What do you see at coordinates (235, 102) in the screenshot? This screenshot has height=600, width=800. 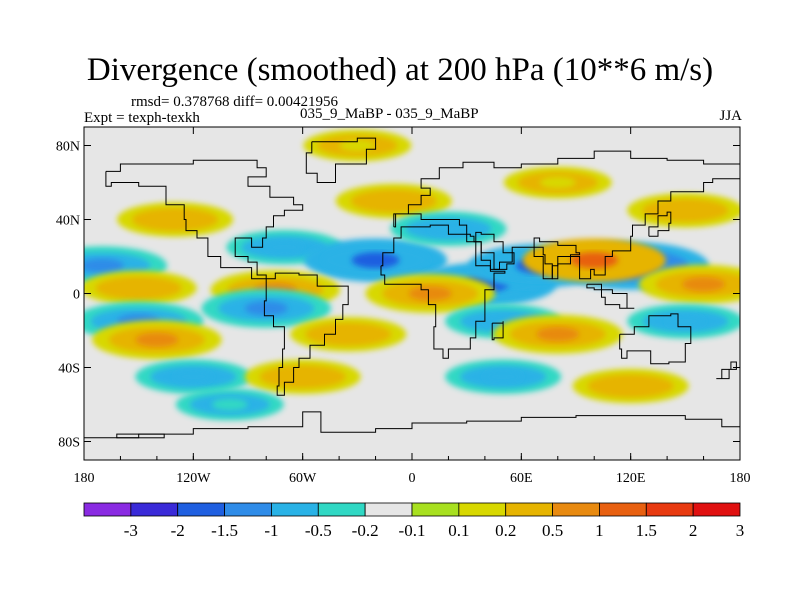 I see `rmsd-diff-stats: rmsd= 0.378768 diff= 0.00421956` at bounding box center [235, 102].